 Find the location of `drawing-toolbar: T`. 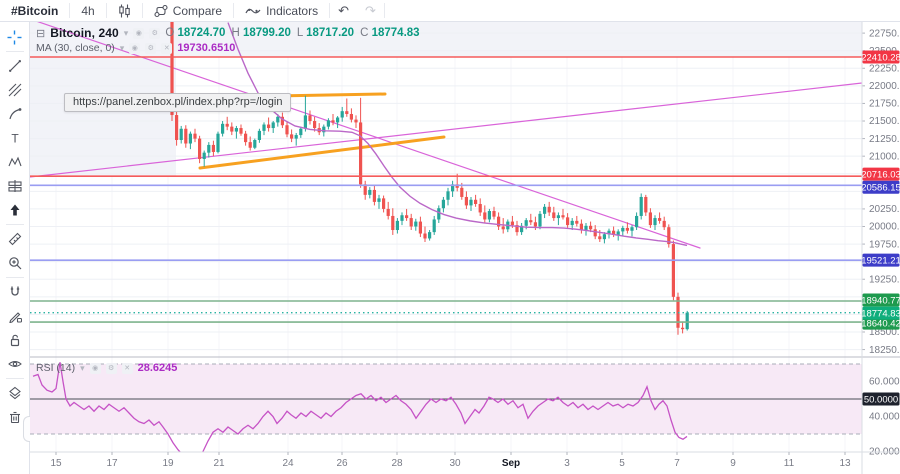

drawing-toolbar: T is located at coordinates (15, 248).